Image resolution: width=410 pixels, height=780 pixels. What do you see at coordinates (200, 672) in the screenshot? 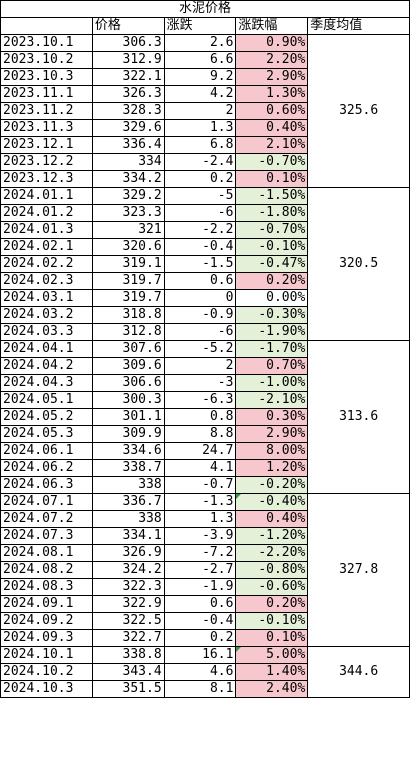
I see `change-cell: 4.6` at bounding box center [200, 672].